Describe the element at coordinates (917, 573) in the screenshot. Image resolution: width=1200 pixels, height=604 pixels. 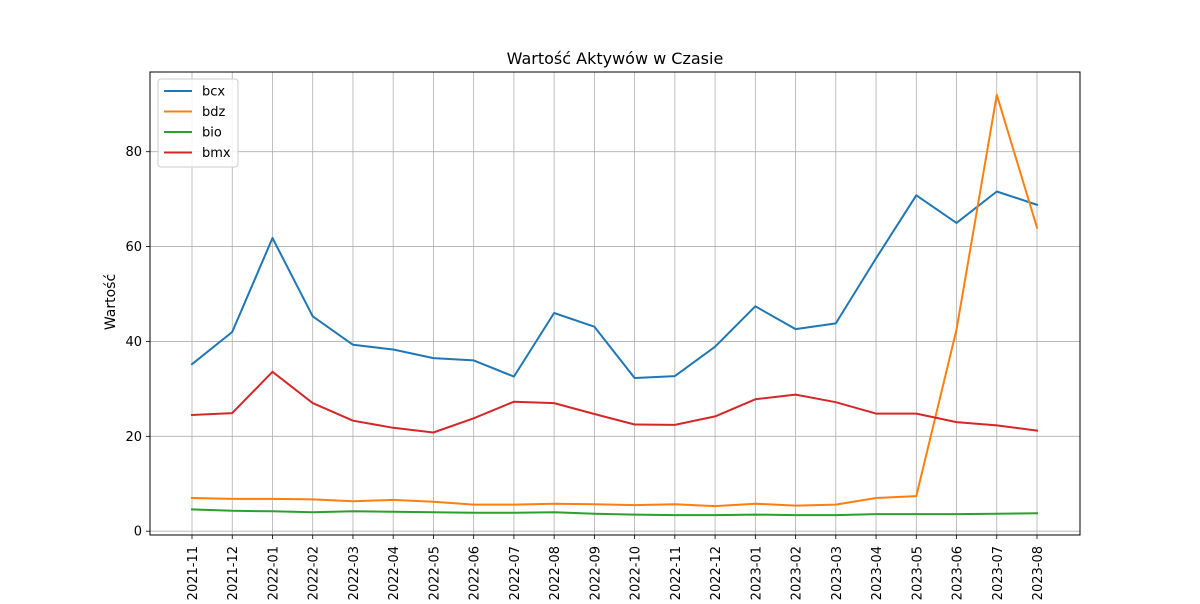
I see `x-tick-label: 2023-05` at that location.